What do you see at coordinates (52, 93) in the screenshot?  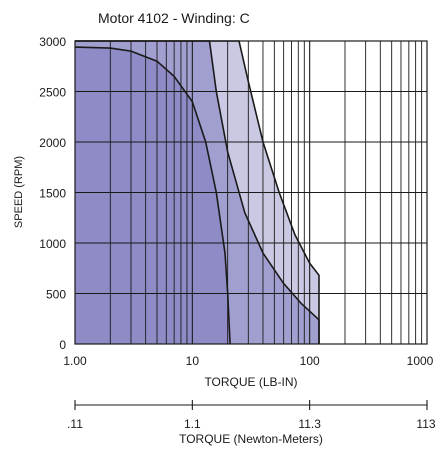 I see `y-tick-label: 2500` at bounding box center [52, 93].